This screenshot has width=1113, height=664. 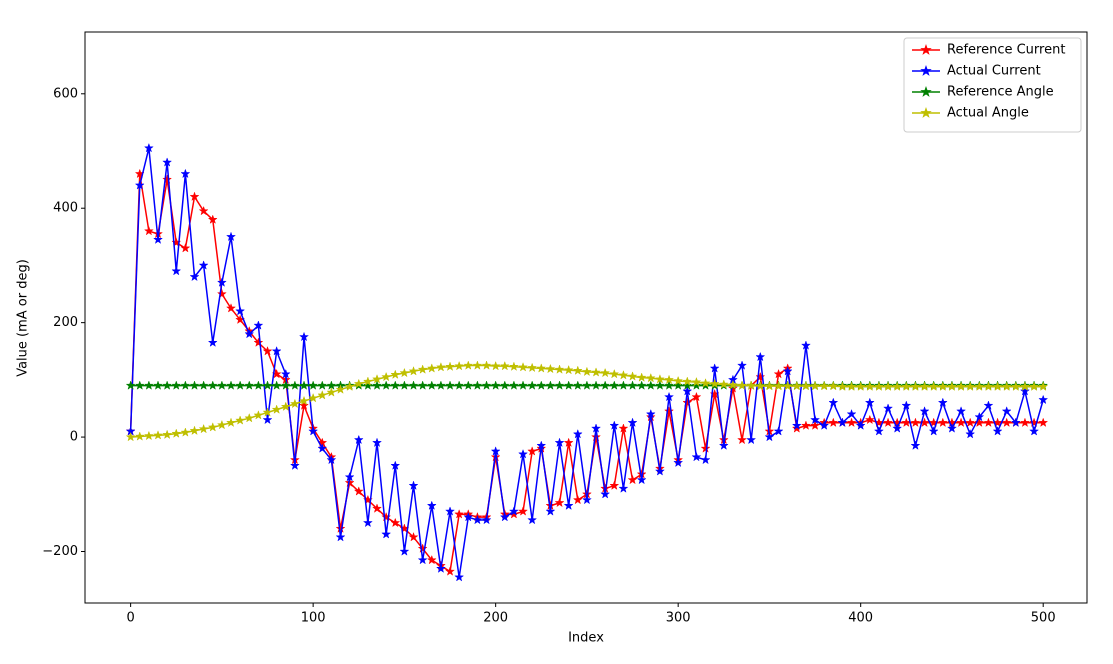 What do you see at coordinates (130, 618) in the screenshot?
I see `x-tick-label: 0` at bounding box center [130, 618].